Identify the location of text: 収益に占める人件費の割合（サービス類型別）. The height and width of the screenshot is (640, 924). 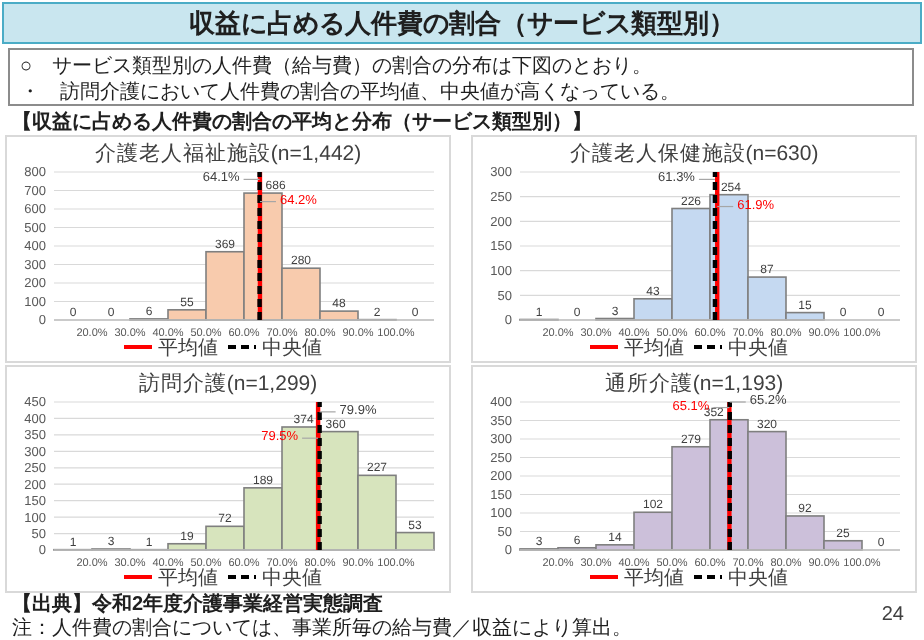
(462, 23).